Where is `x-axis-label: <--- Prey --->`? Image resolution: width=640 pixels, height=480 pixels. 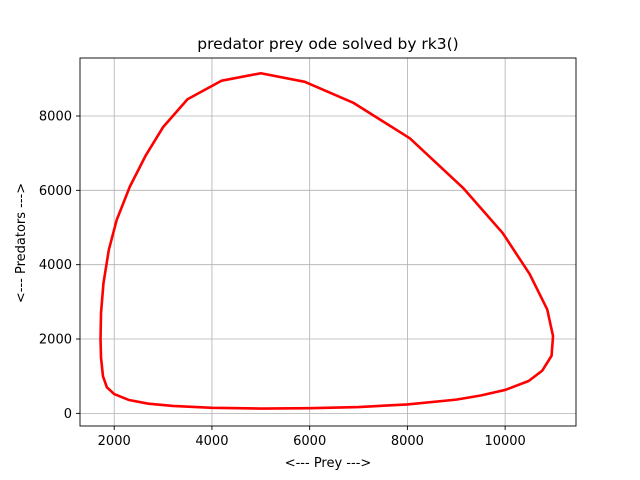 x-axis-label: <--- Prey ---> is located at coordinates (328, 463).